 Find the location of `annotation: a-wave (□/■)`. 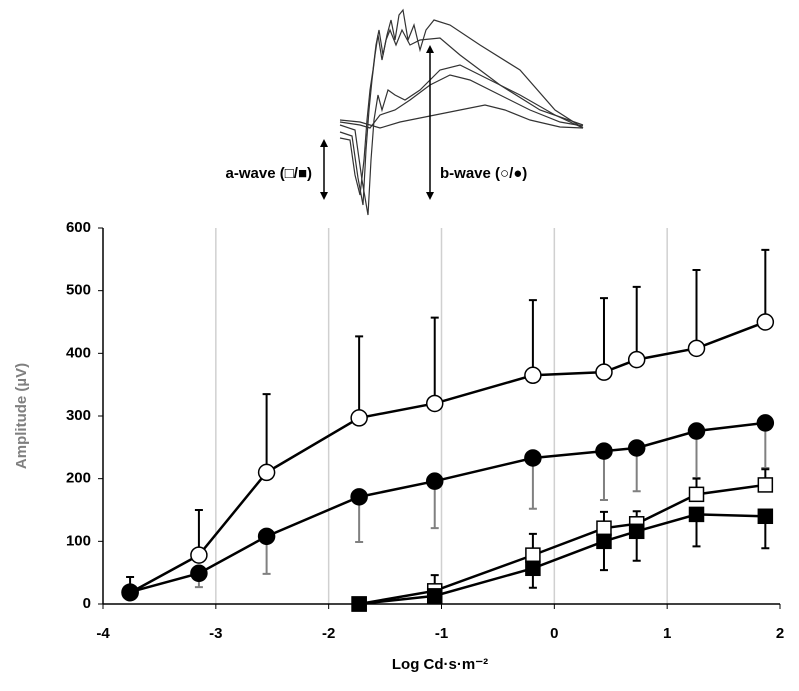

annotation: a-wave (□/■) is located at coordinates (269, 173).